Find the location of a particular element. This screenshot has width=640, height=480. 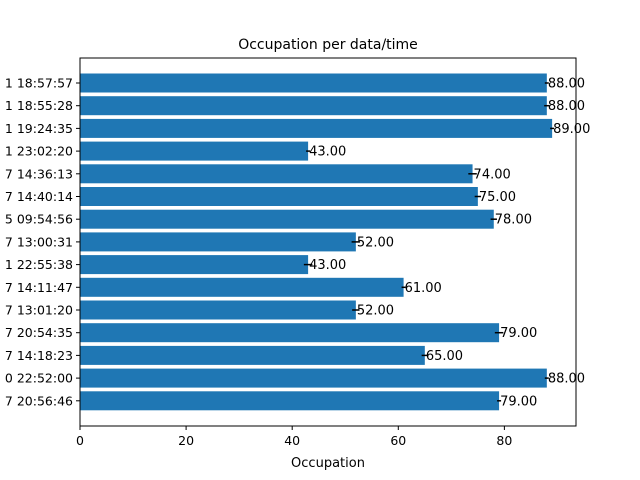

x-tick-label: 40 is located at coordinates (292, 440).